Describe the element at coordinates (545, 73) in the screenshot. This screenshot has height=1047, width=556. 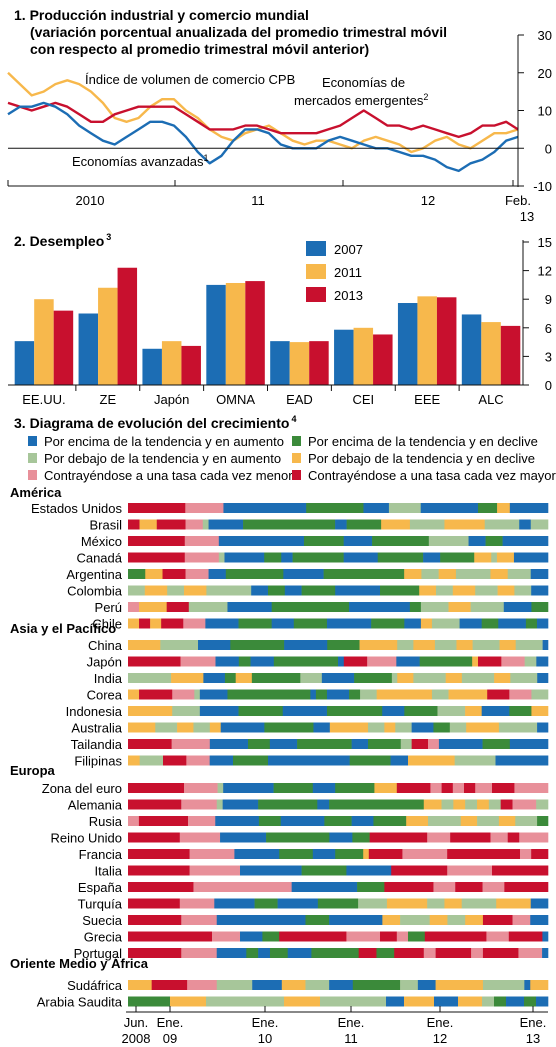
I see `panel-1-y-tick-label: 20` at that location.